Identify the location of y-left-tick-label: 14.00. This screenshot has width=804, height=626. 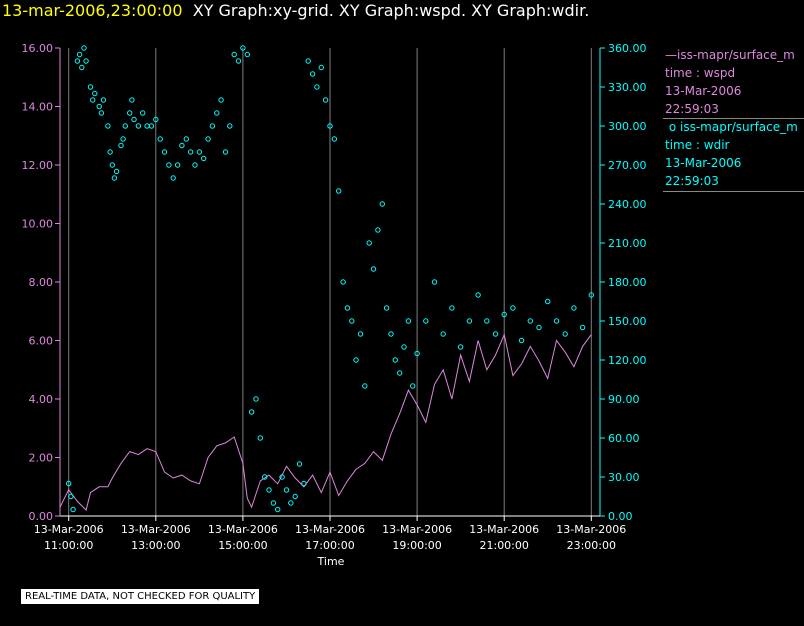
(38, 107).